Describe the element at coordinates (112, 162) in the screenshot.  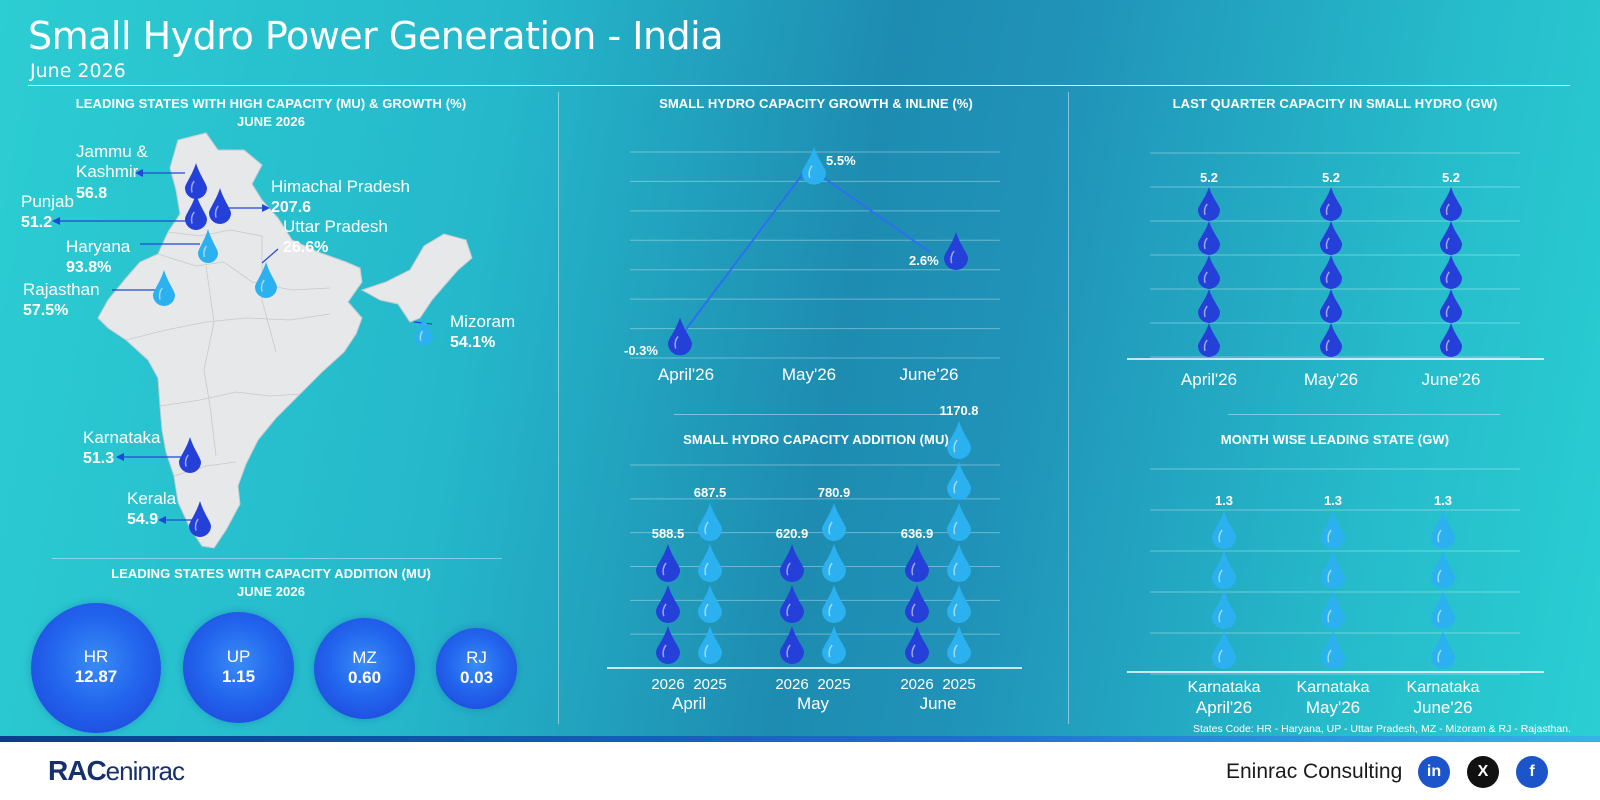
I see `state-label-jk: Jammu & Kashmir` at that location.